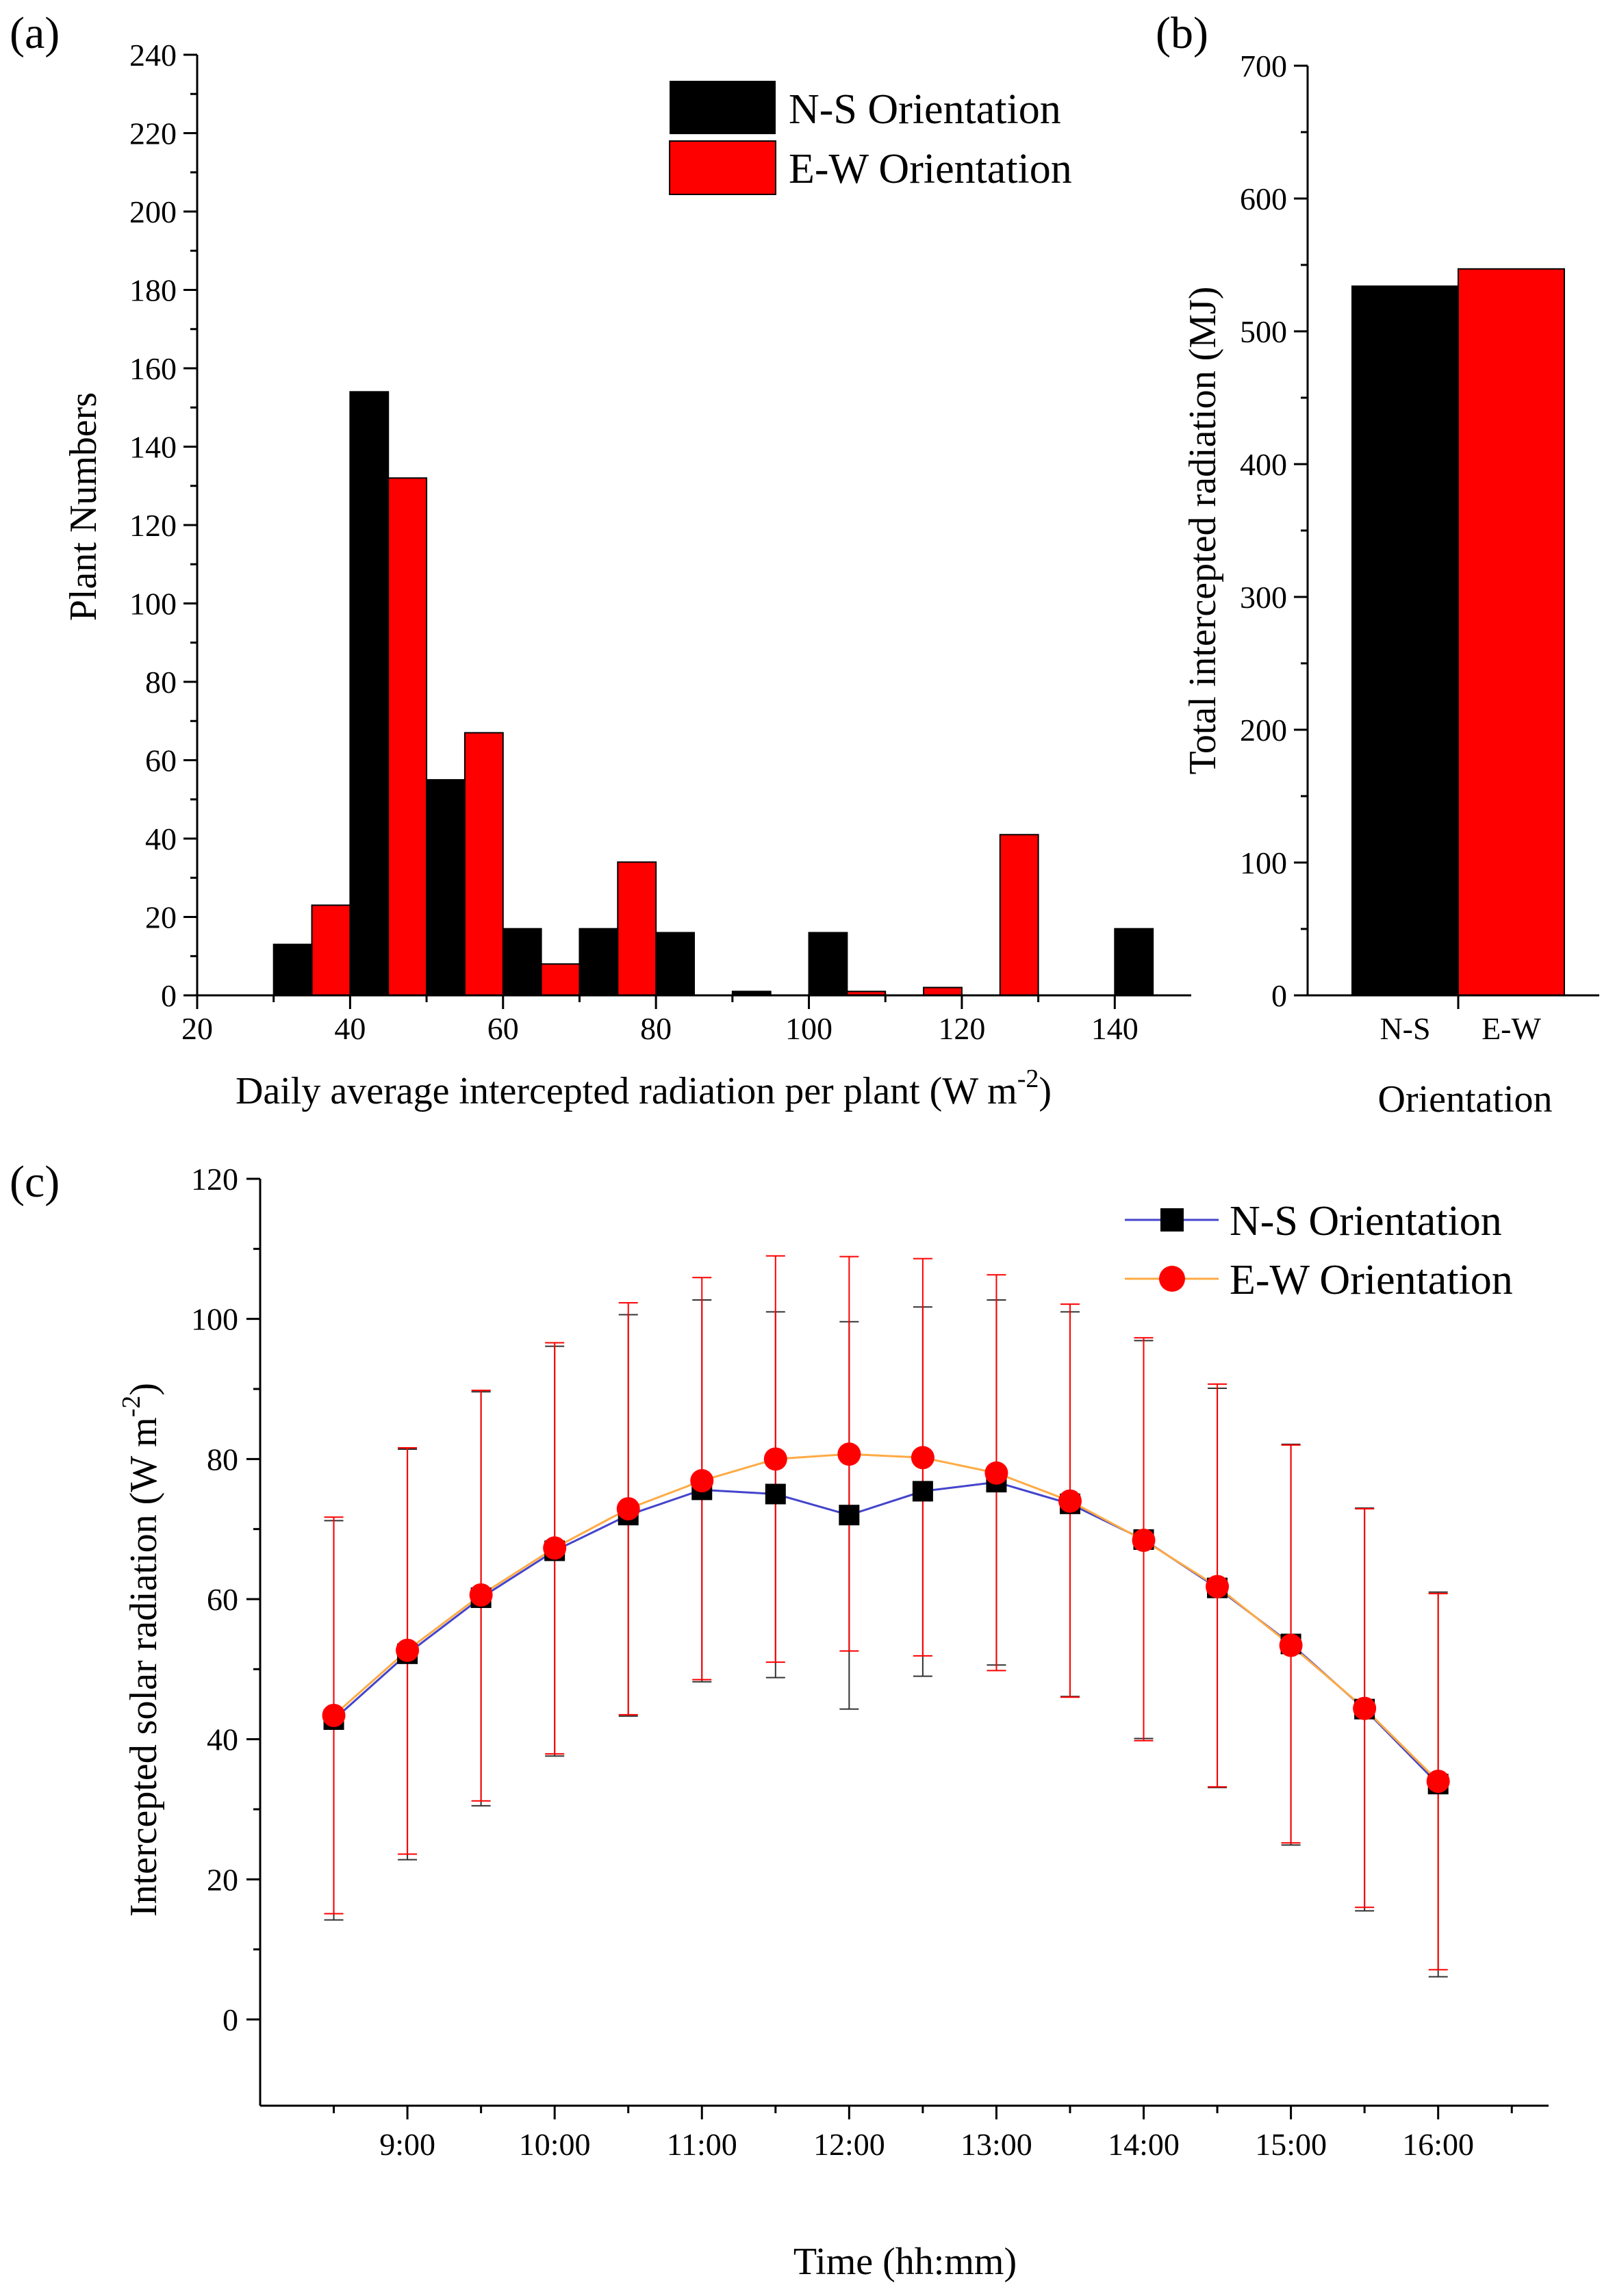 Image resolution: width=1602 pixels, height=2296 pixels. What do you see at coordinates (905, 2262) in the screenshot?
I see `panel-c-xlabel: Time (hh:mm)` at bounding box center [905, 2262].